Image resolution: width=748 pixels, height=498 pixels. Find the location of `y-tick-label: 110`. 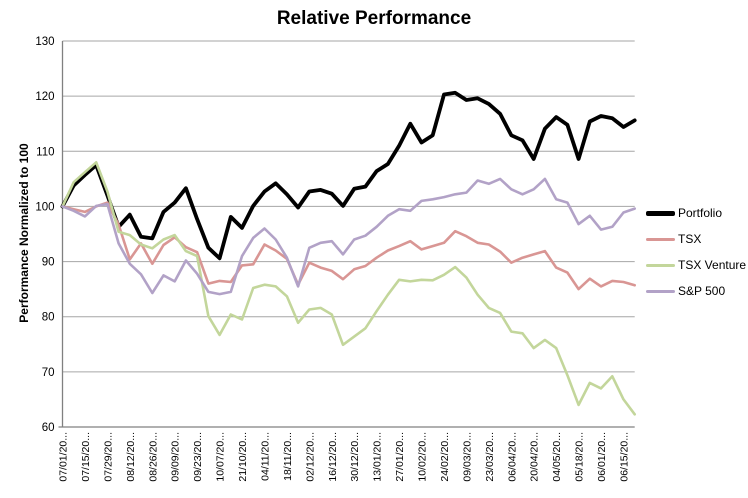

y-tick-label: 110 is located at coordinates (45, 152).